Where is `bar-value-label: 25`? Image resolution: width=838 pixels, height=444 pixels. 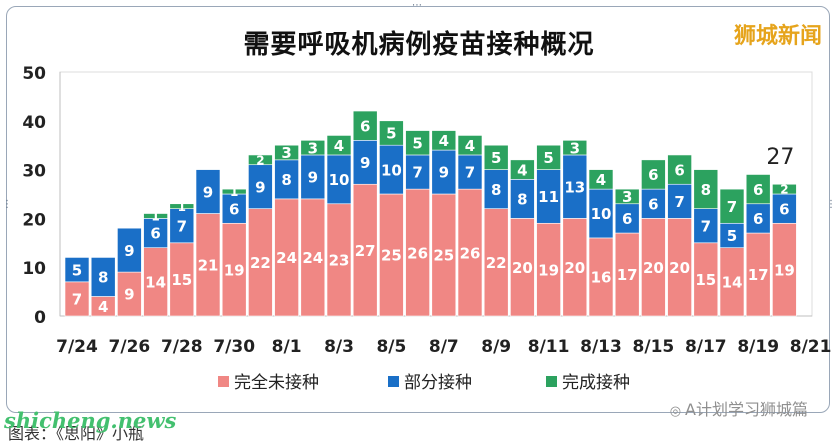 bar-value-label: 25 is located at coordinates (391, 256).